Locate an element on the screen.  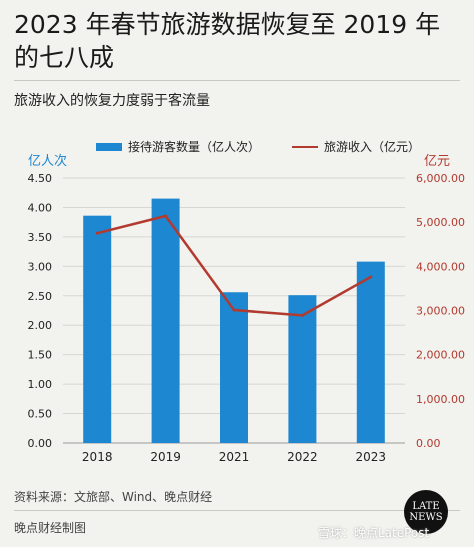
bar-2023 is located at coordinates (370, 352).